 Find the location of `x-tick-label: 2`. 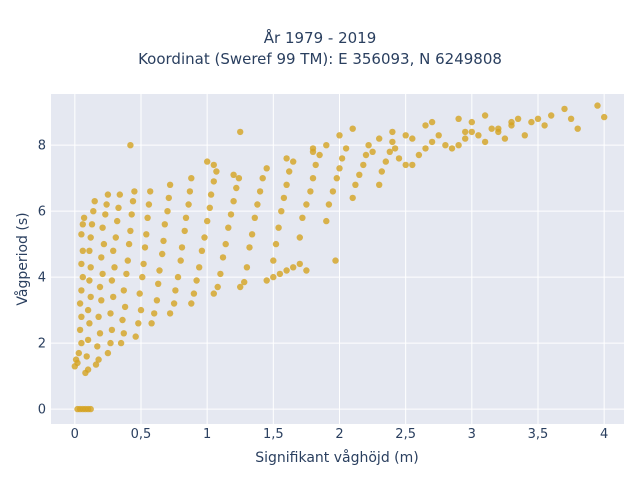

x-tick-label: 2 is located at coordinates (339, 434).